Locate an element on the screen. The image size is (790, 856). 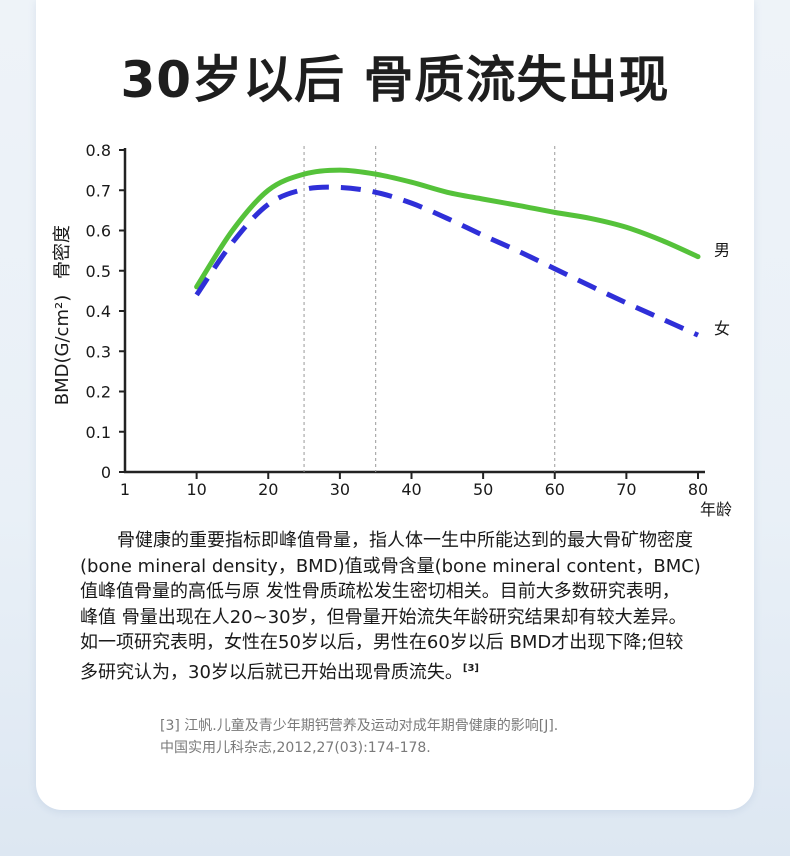
y-tick-label: 0.2 is located at coordinates (98, 392).